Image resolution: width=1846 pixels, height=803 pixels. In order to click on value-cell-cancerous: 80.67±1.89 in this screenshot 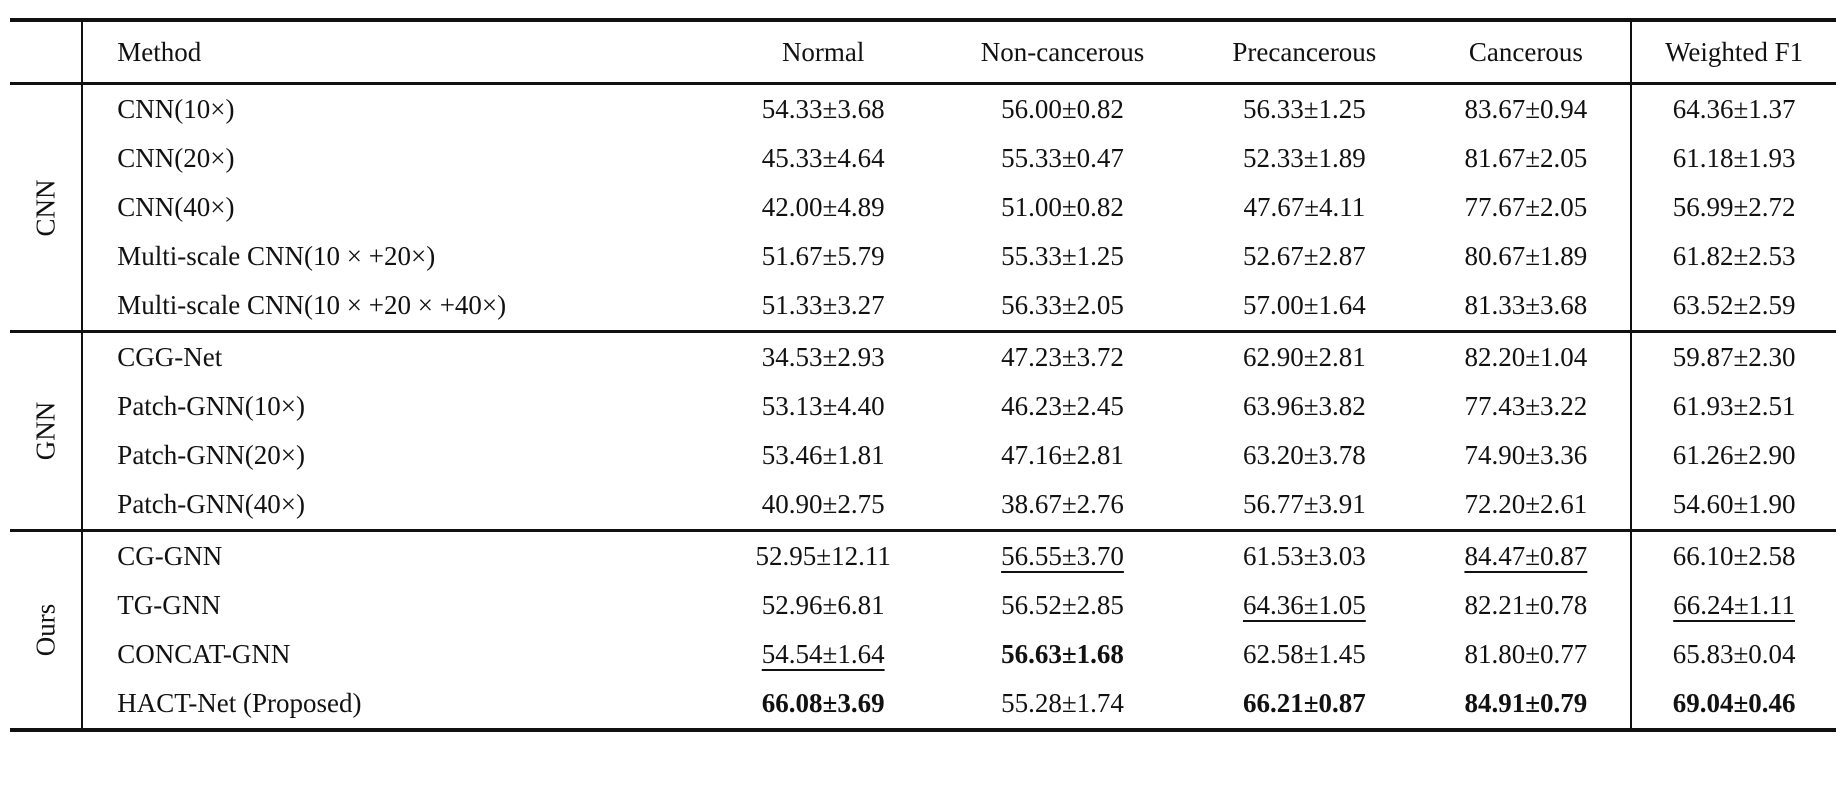, I will do `click(1526, 256)`.